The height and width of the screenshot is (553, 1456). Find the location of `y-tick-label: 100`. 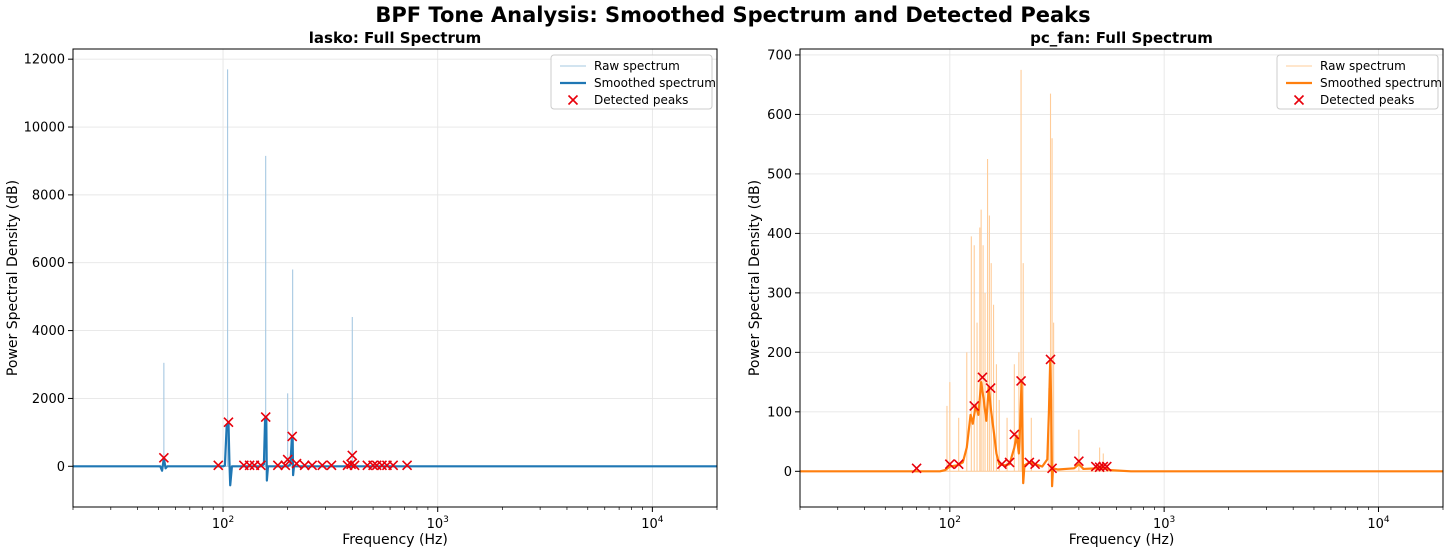

y-tick-label: 100 is located at coordinates (779, 412).